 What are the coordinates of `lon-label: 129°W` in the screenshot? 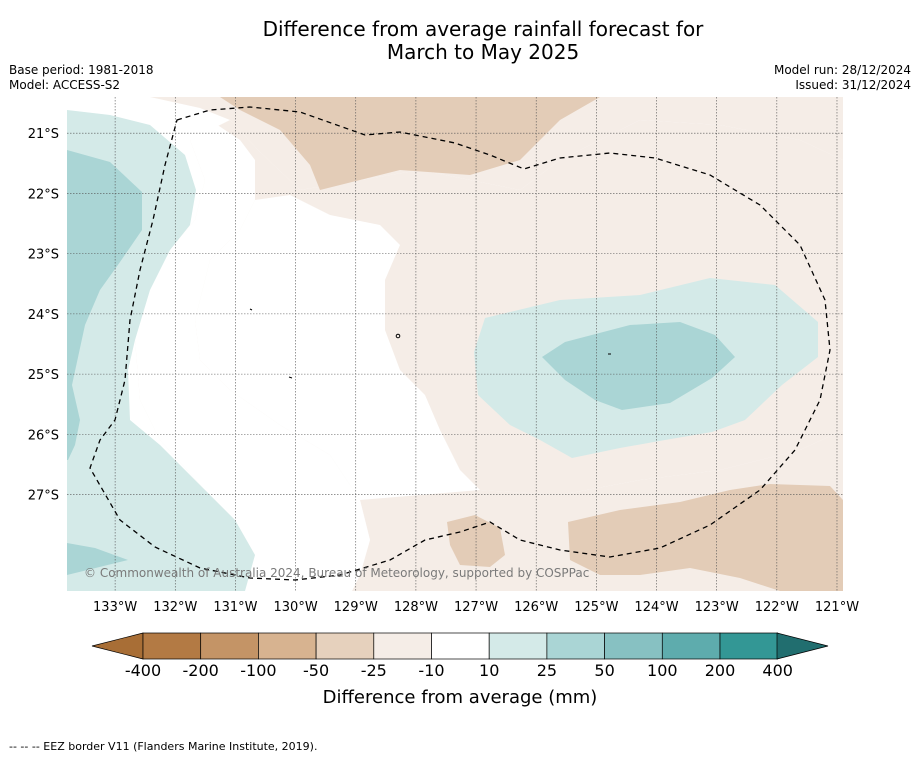 It's located at (356, 607).